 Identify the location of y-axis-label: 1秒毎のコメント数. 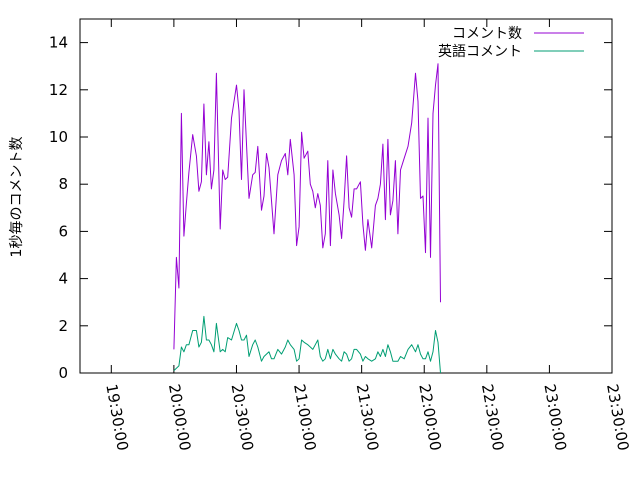
(17, 197).